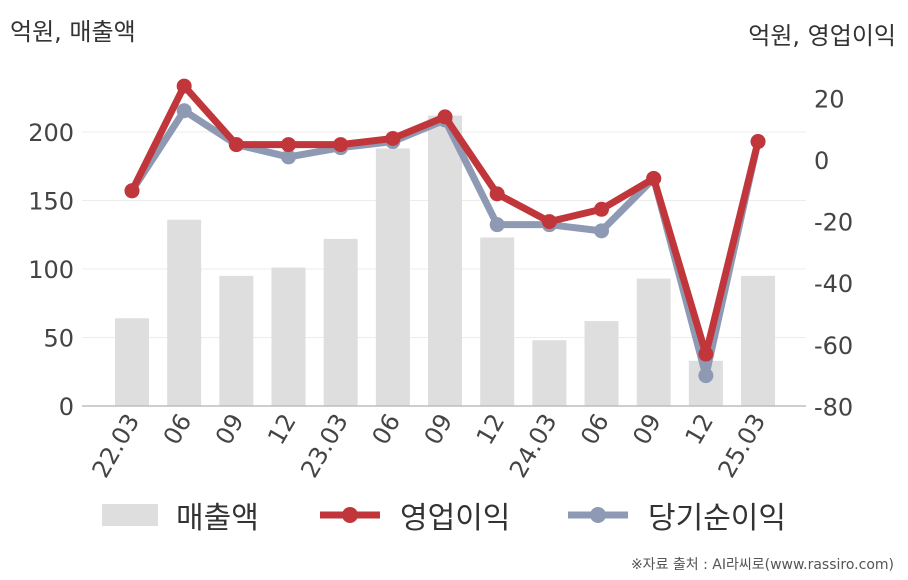 Image resolution: width=908 pixels, height=580 pixels. I want to click on legend: 매출액 영업이익 당기순이익, so click(454, 515).